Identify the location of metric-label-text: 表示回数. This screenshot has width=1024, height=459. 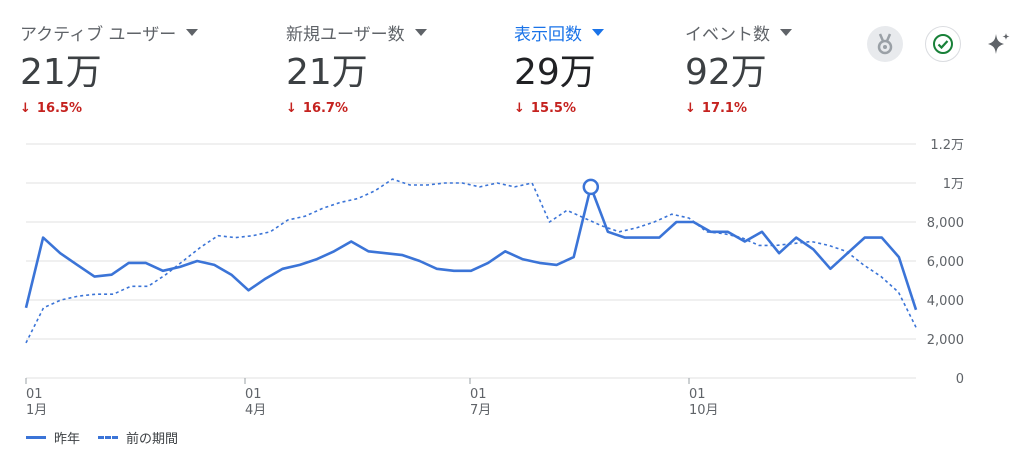
(548, 35).